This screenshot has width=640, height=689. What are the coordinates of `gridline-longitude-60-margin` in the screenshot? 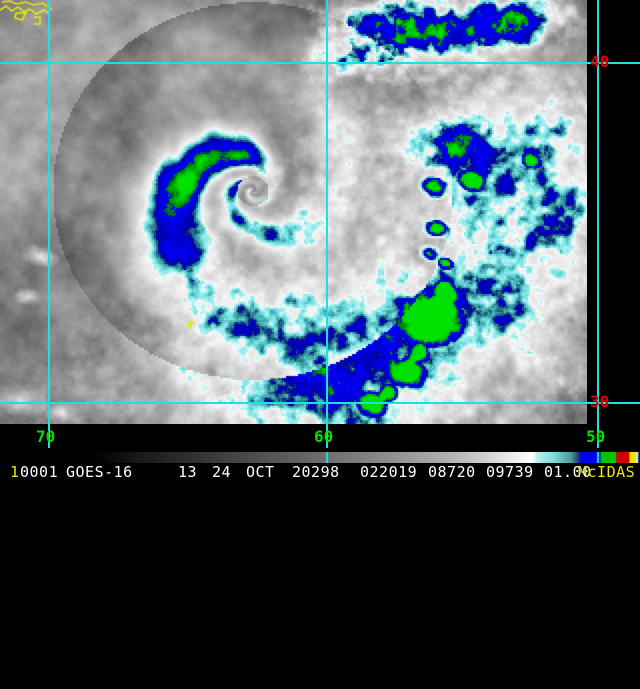 It's located at (327, 436).